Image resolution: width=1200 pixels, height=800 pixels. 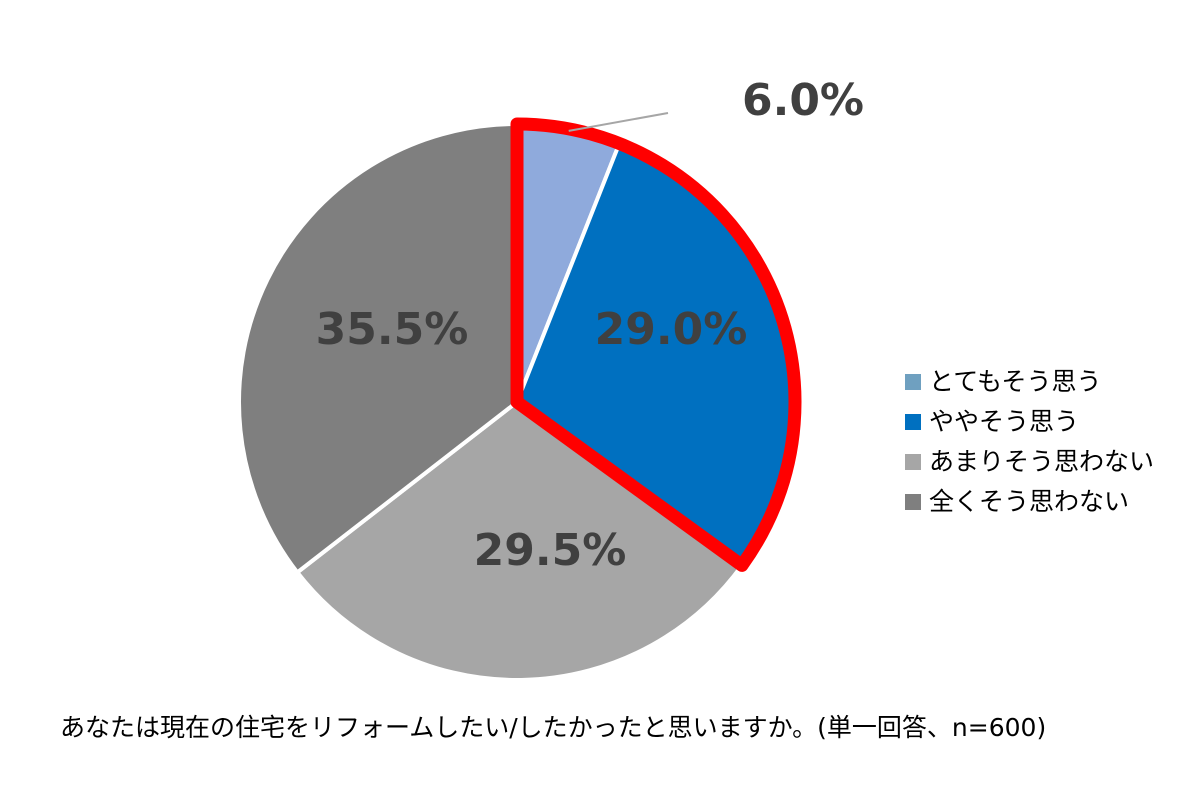 What do you see at coordinates (1004, 421) in the screenshot?
I see `legend-label: ややそう思う` at bounding box center [1004, 421].